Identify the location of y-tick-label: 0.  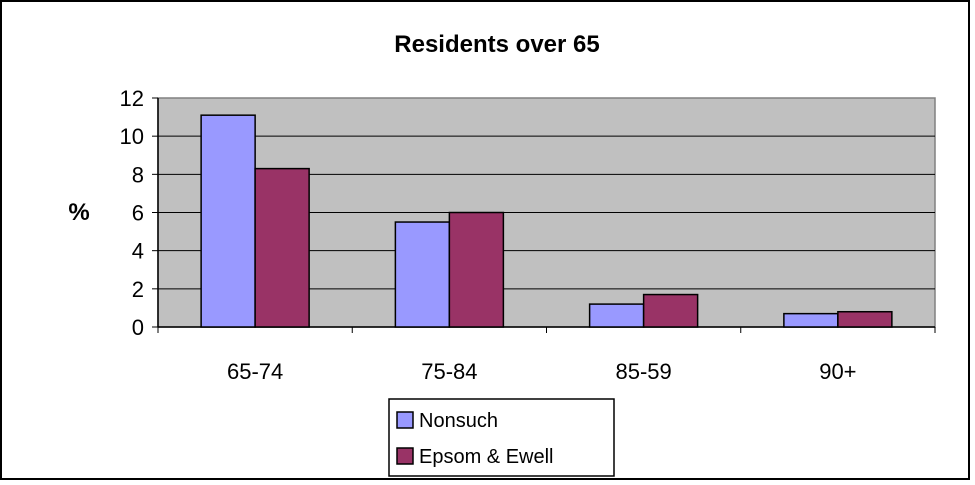
(138, 327).